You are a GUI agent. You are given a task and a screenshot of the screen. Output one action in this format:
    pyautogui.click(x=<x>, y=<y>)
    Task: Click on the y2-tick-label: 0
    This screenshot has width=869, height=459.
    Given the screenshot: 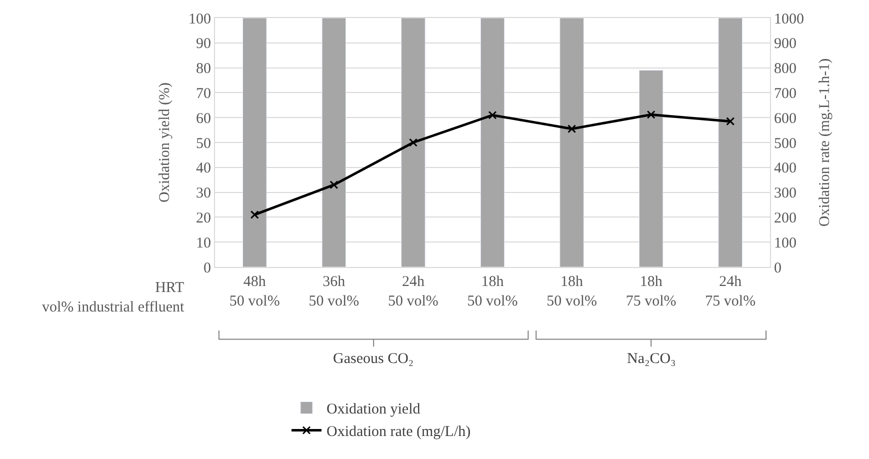 What is the action you would take?
    pyautogui.click(x=778, y=268)
    